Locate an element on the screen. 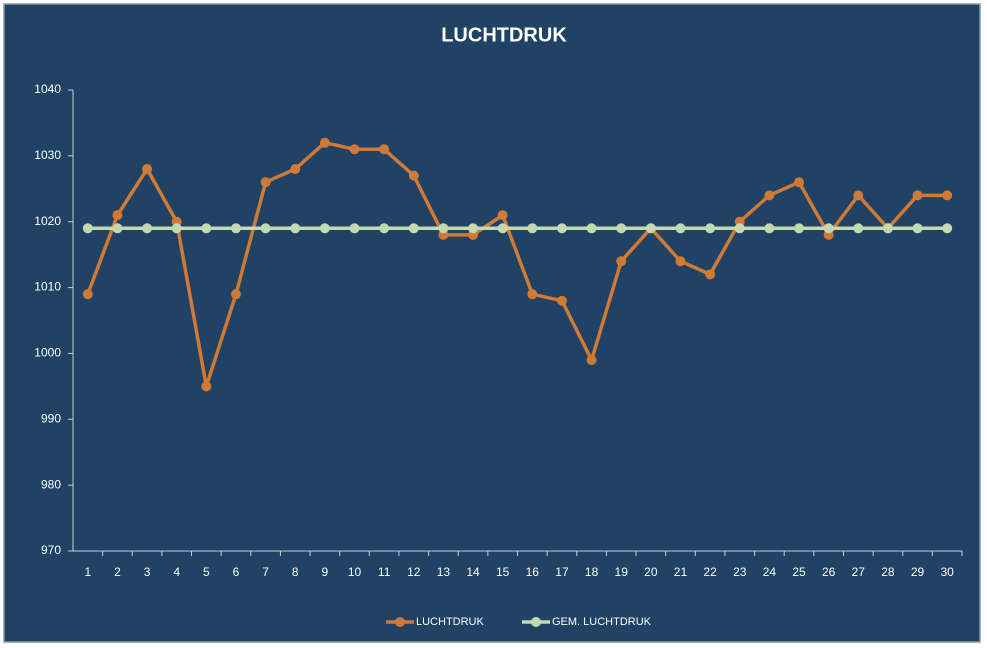  x-tick-label: 7 is located at coordinates (265, 572).